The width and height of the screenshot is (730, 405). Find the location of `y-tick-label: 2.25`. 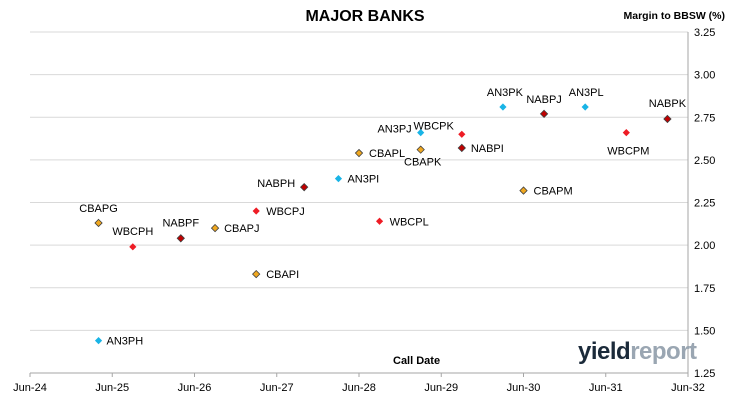

y-tick-label: 2.25 is located at coordinates (704, 204).